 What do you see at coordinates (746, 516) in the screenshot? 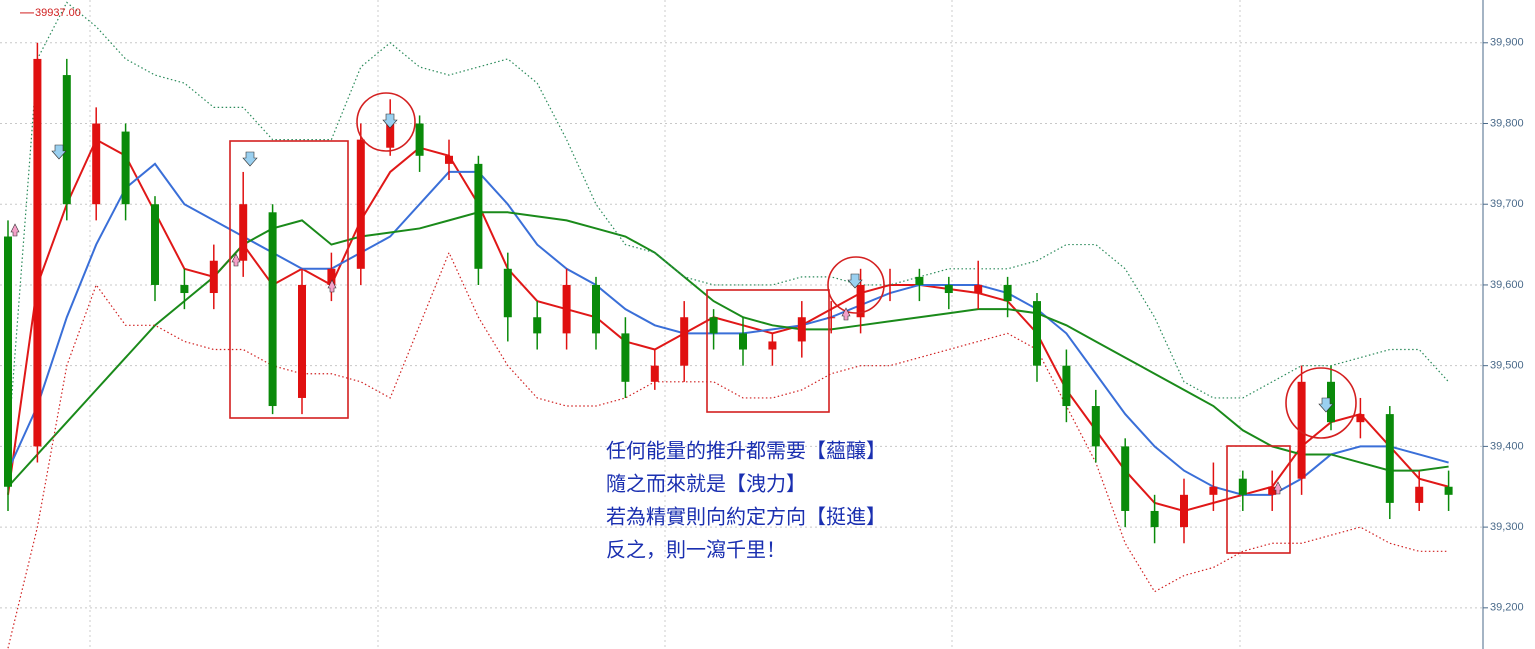
I see `annotation-line: 若為精實則向約定方向【挺進】` at bounding box center [746, 516].